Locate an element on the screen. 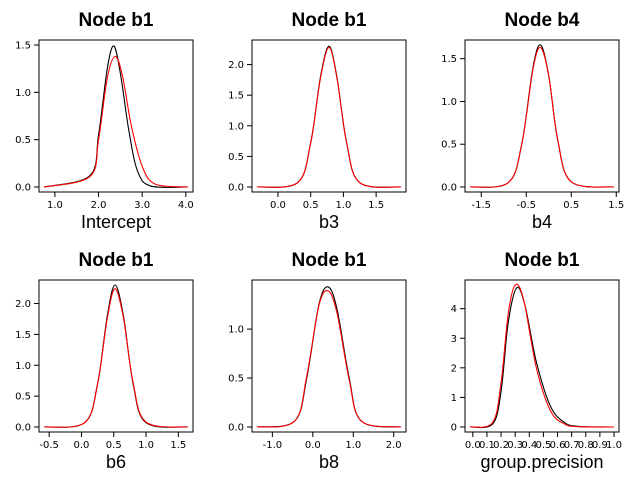 The width and height of the screenshot is (640, 480). x-axis-label: Intercept is located at coordinates (116, 222).